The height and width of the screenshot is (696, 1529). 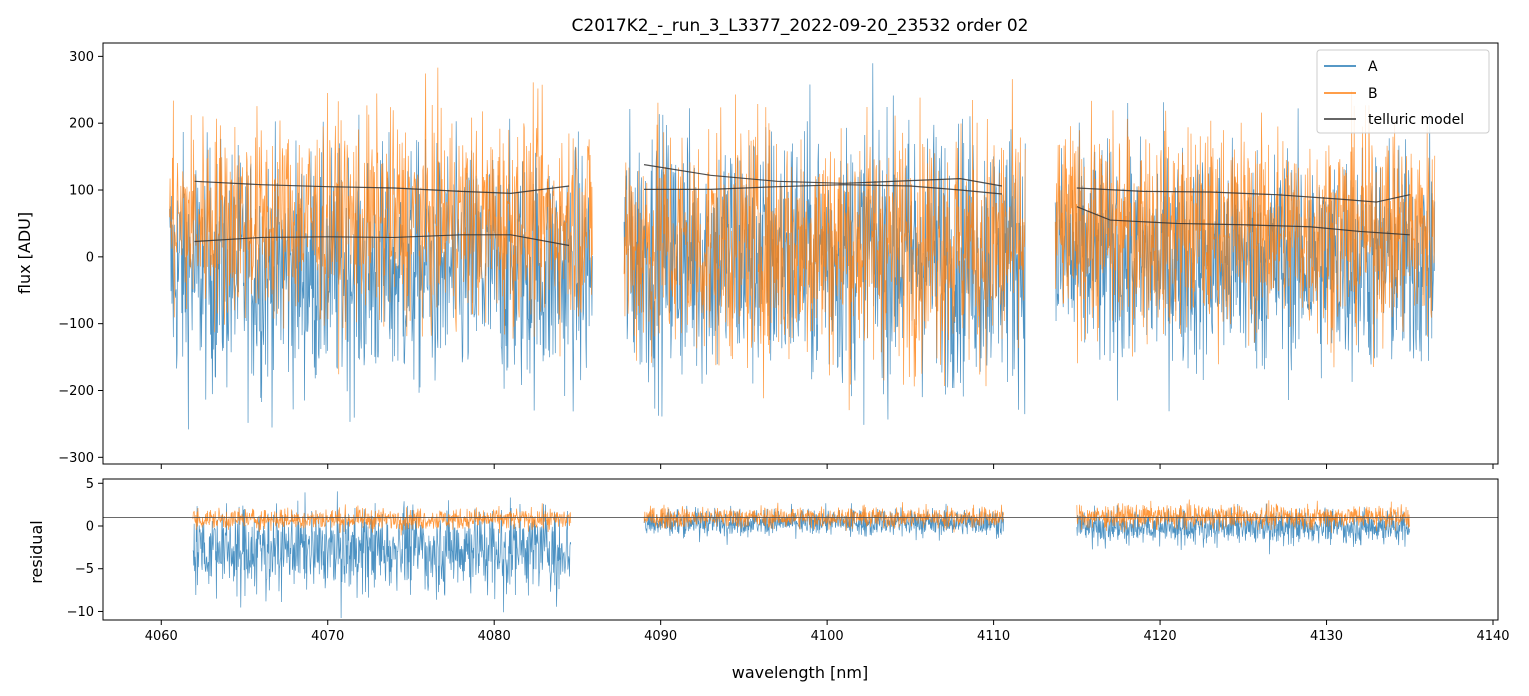 I want to click on residual-y-axis-label: residual, so click(x=36, y=551).